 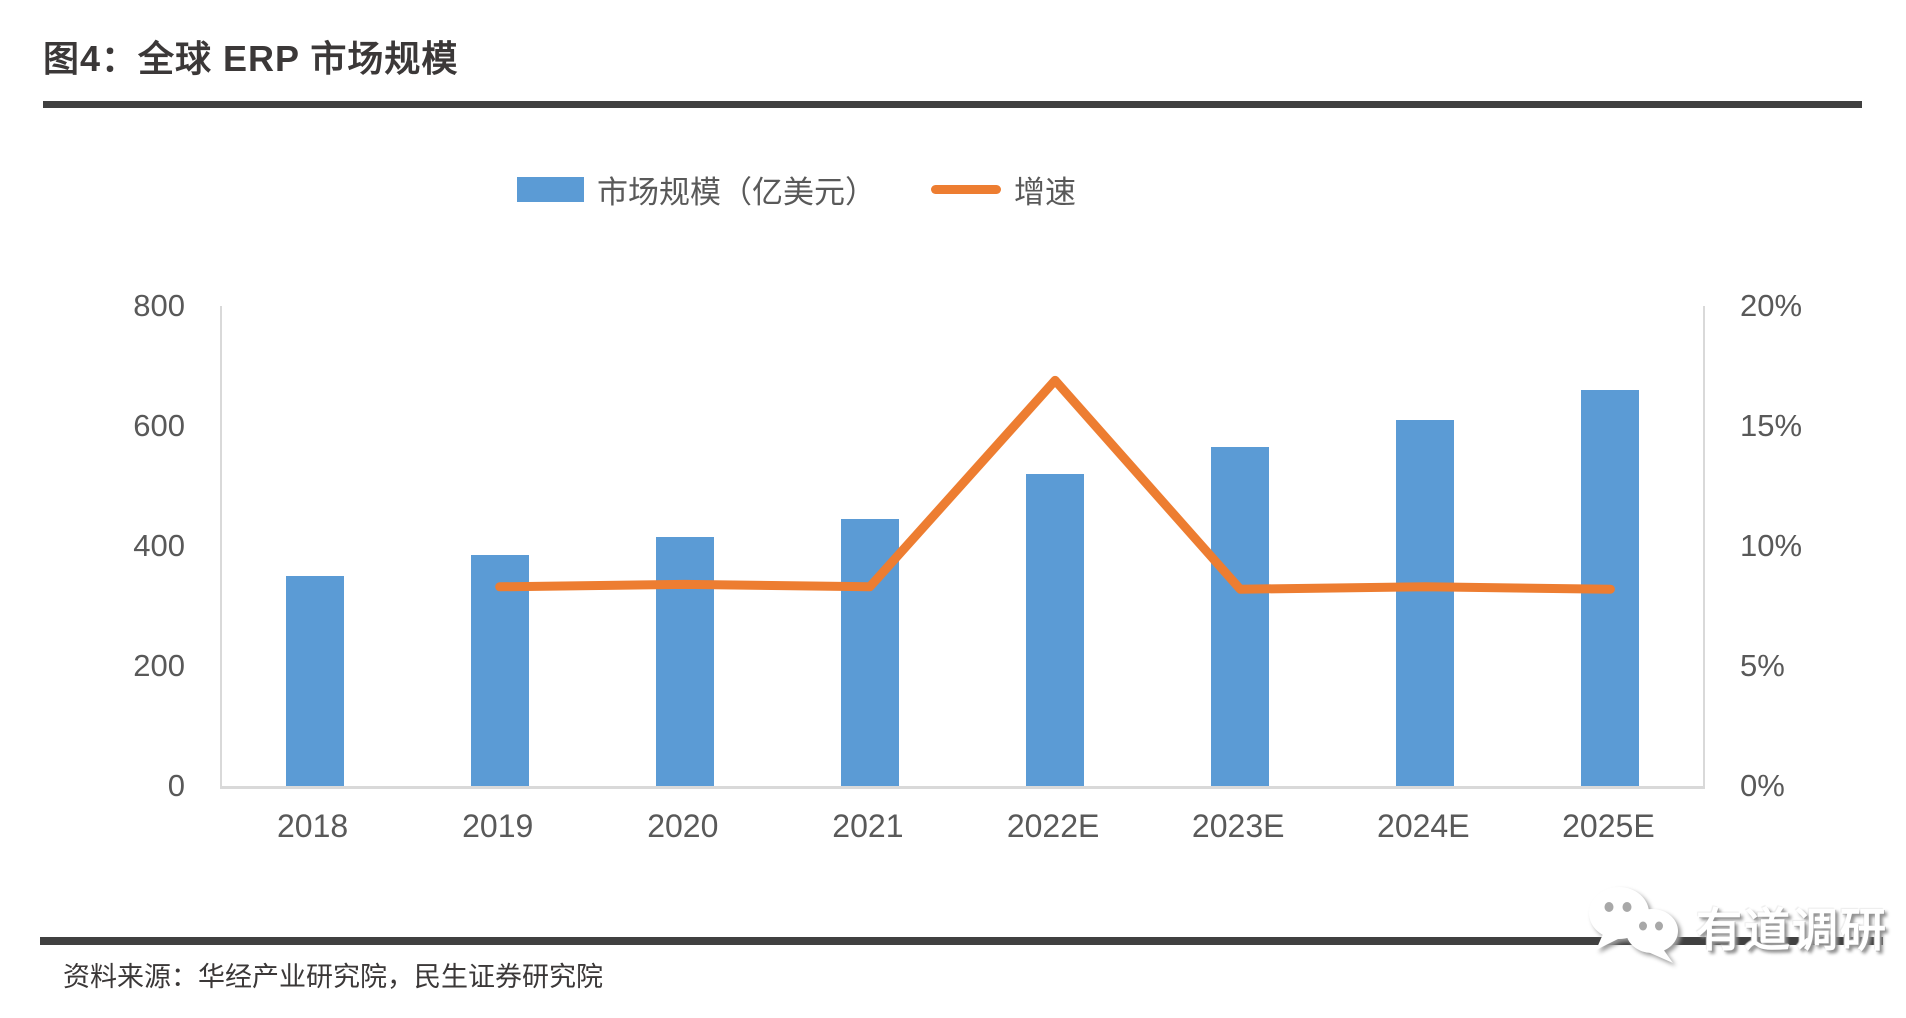 I want to click on left-axis-tick-800: 800, so click(x=159, y=305).